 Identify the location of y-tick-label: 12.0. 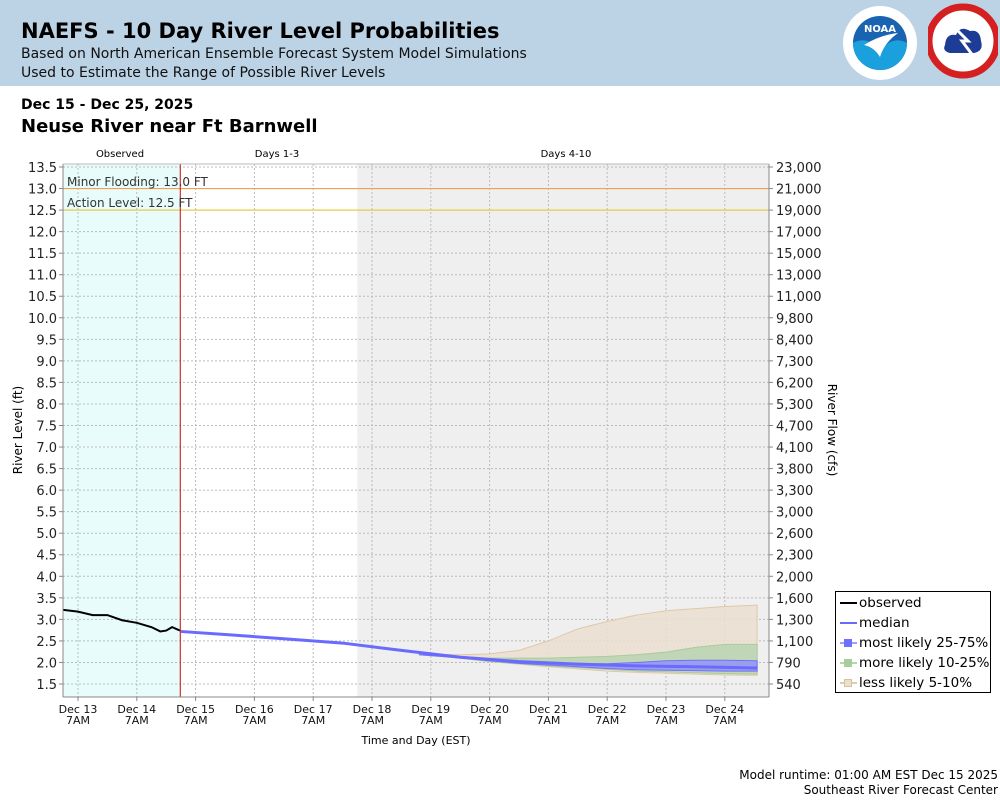
(42, 233).